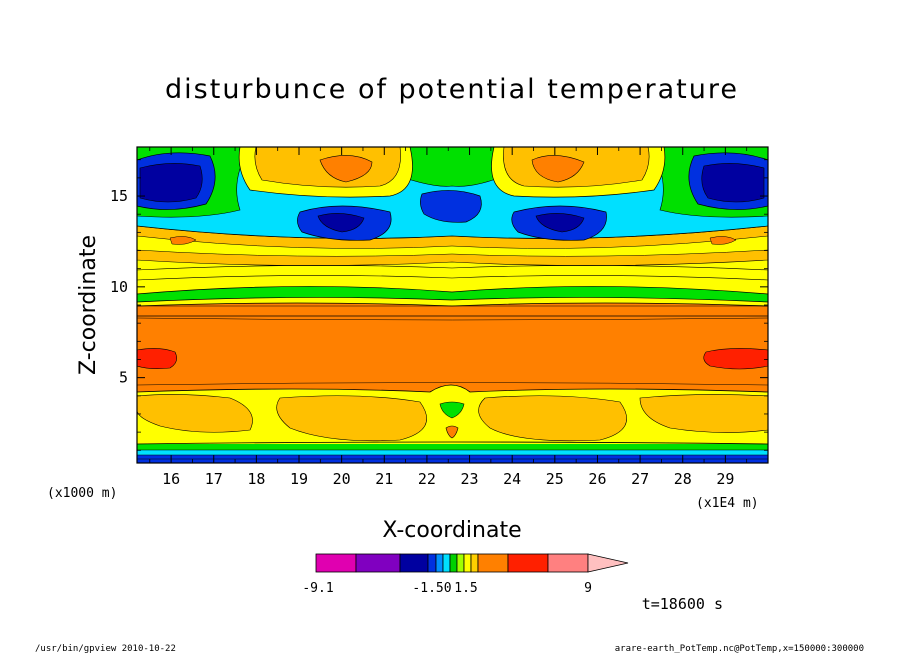 The width and height of the screenshot is (904, 654). I want to click on y-axis-label: Z-coordinate, so click(88, 305).